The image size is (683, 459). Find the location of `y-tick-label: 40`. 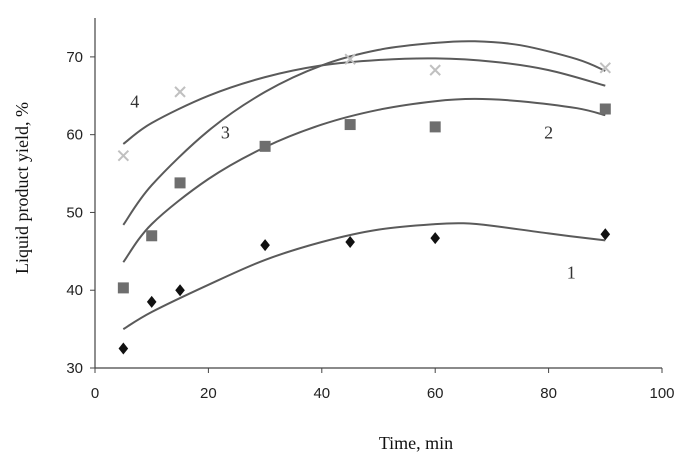

y-tick-label: 40 is located at coordinates (74, 290).